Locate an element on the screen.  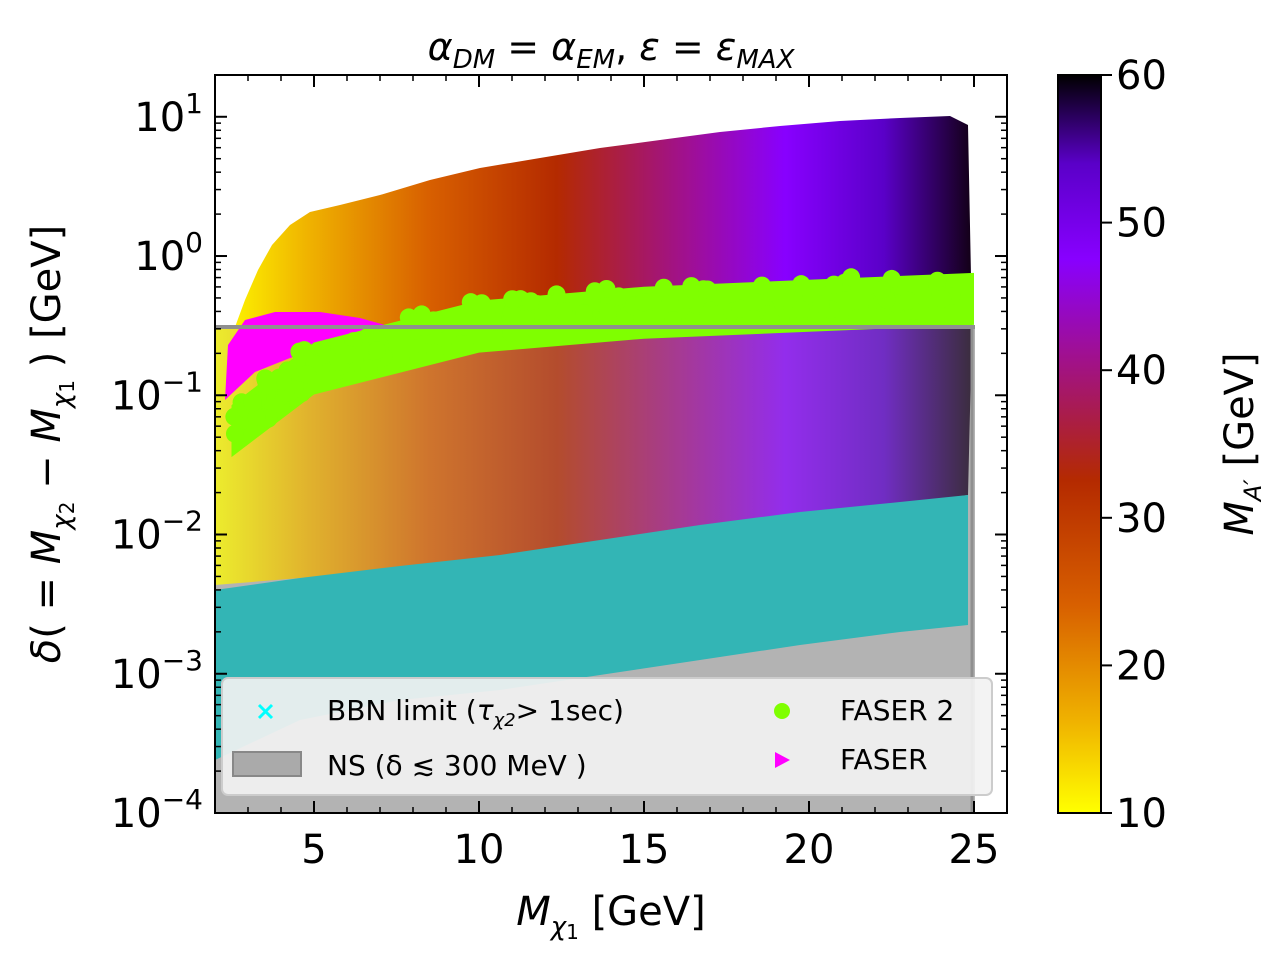
legend-label-faser2: FASER 2 is located at coordinates (897, 710).